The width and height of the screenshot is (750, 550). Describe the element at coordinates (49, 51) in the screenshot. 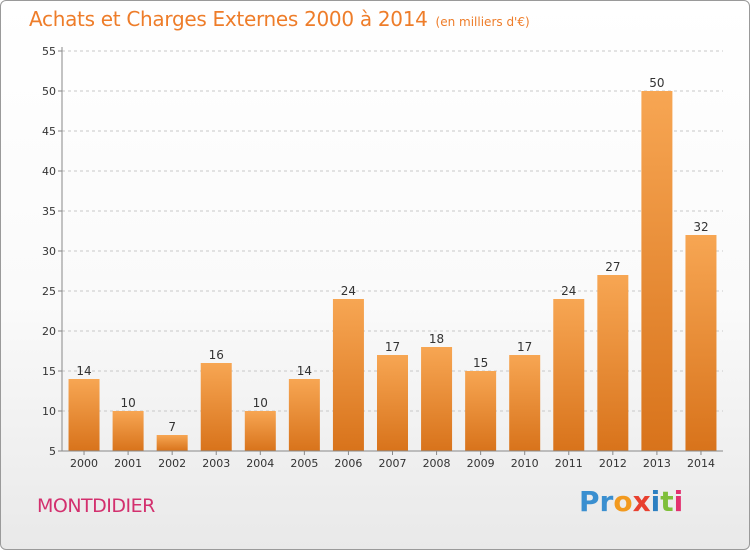

I see `y-tick-label-55: 55` at that location.